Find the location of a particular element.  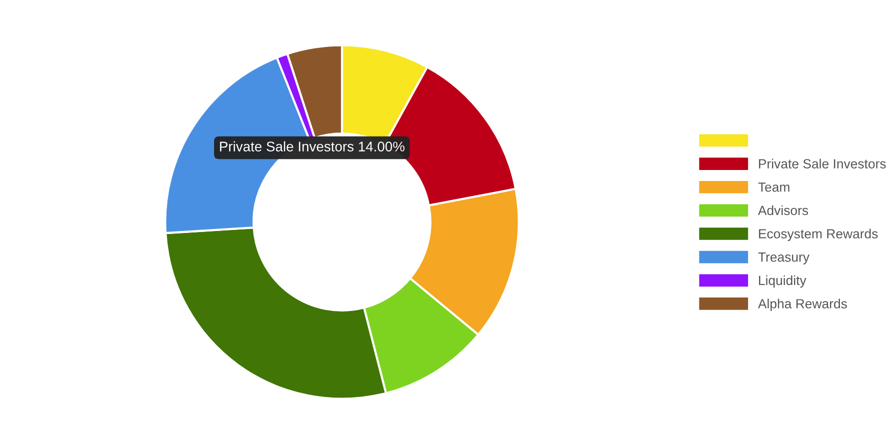

text: Private Sale Investors 14.00% is located at coordinates (312, 146).